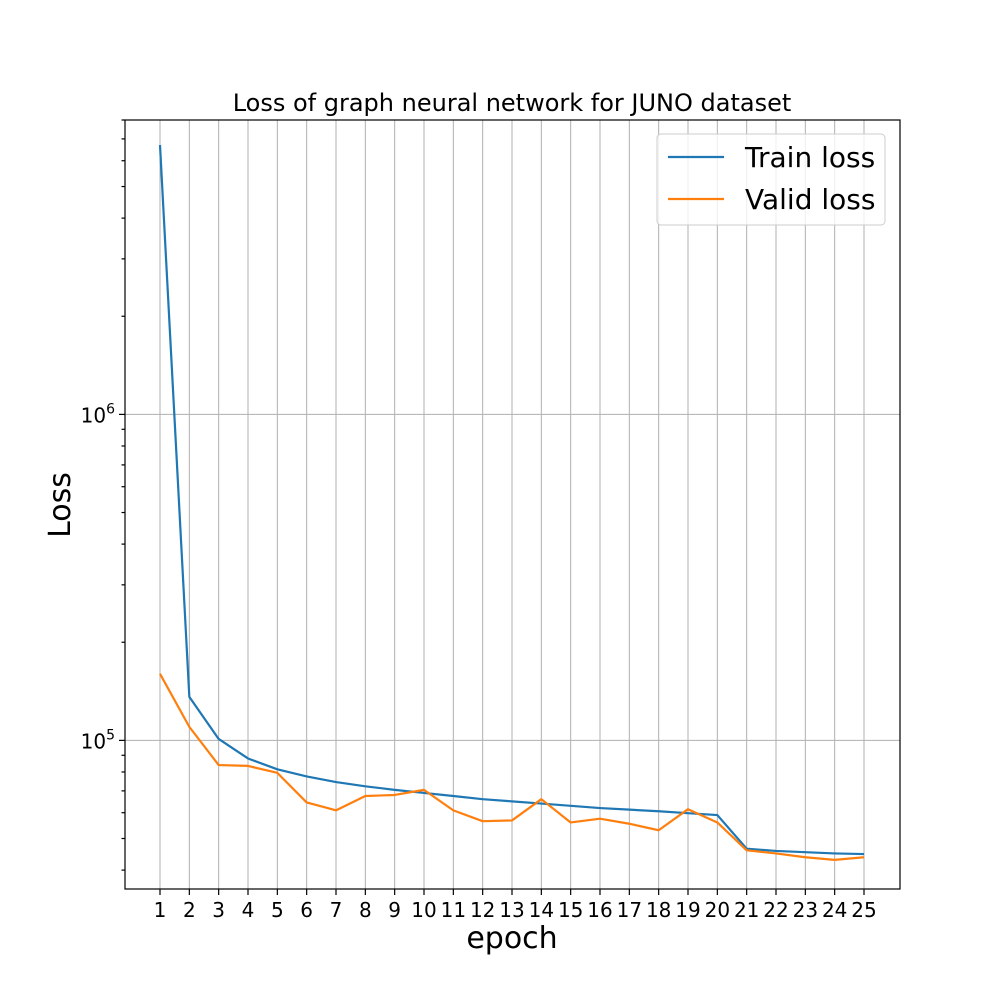 This screenshot has height=1000, width=1000. I want to click on x-tick-label: 4, so click(248, 910).